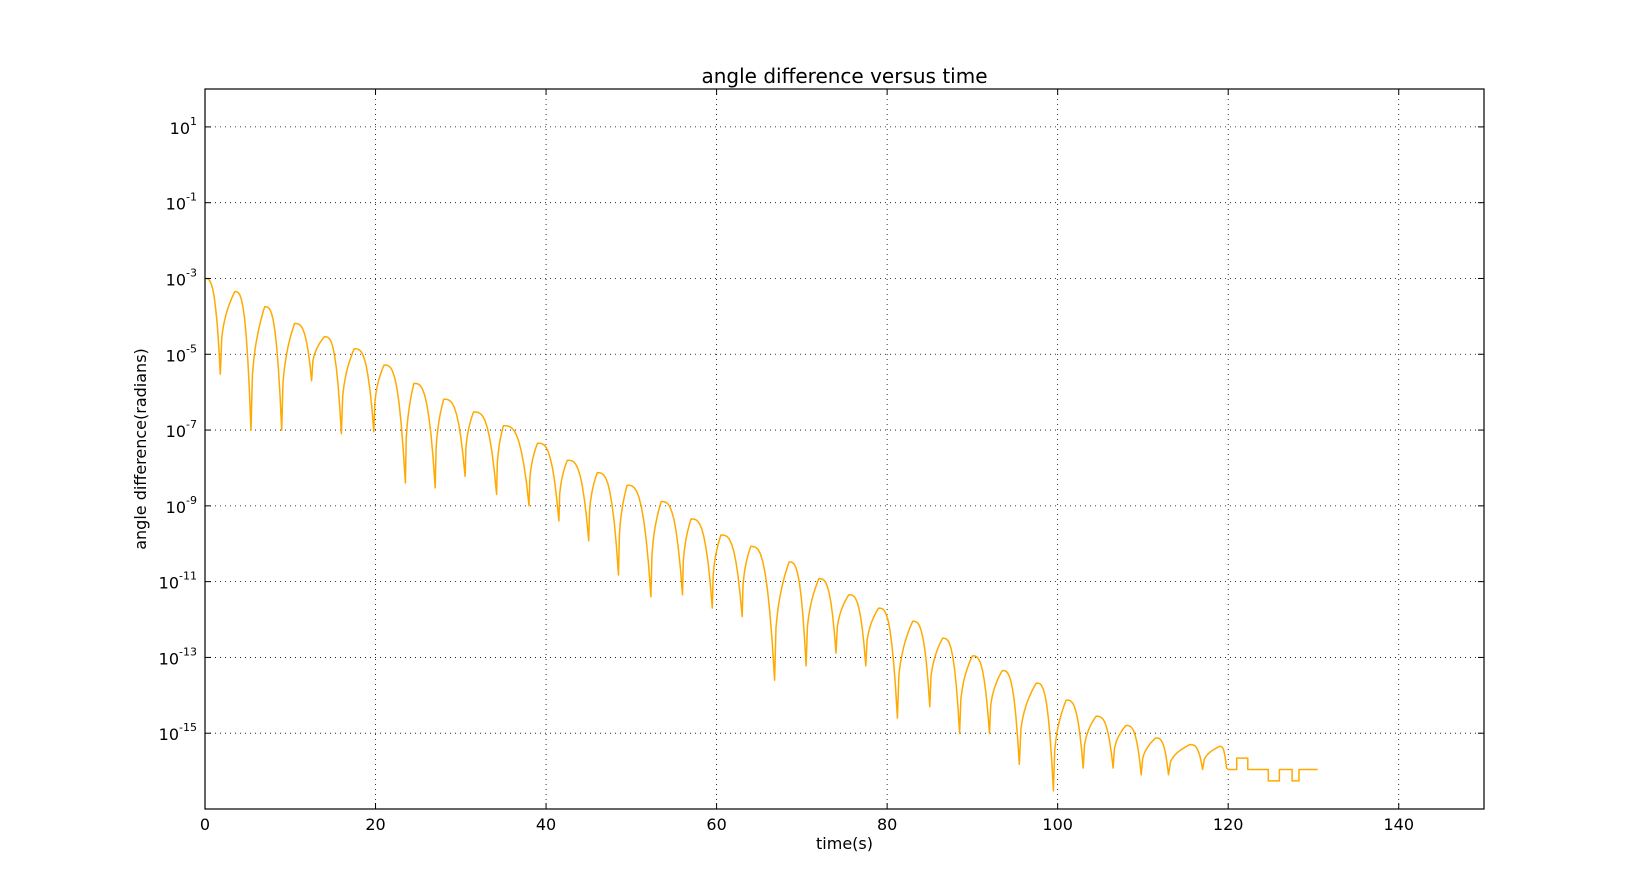 Image resolution: width=1626 pixels, height=887 pixels. Describe the element at coordinates (1057, 824) in the screenshot. I see `x-tick-label: 100` at that location.